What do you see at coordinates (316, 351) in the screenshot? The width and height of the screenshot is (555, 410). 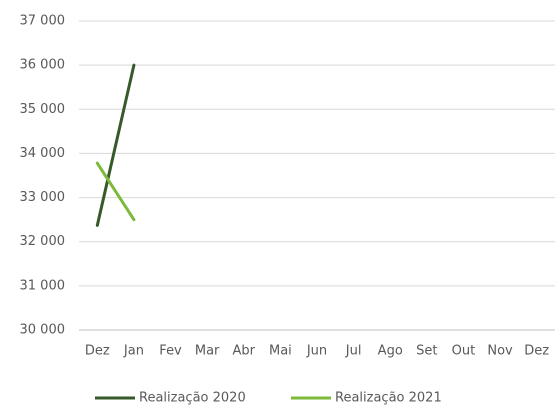 I see `x-tick-label: Jun` at bounding box center [316, 351].